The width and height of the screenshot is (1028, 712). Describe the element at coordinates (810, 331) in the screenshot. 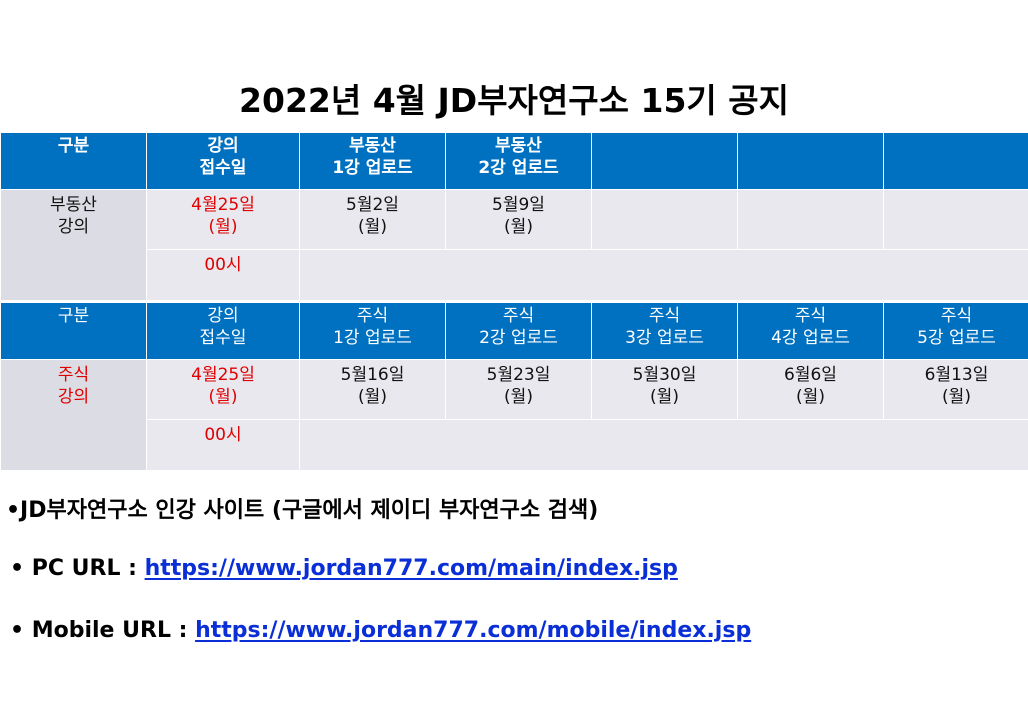

I see `header-lecture-4: 주식 4강 업로드` at that location.